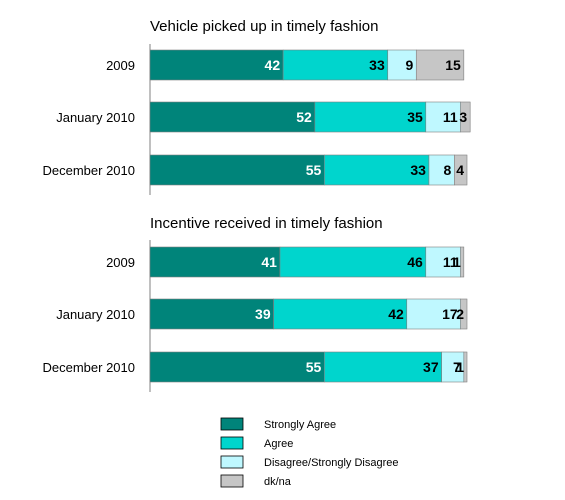 The image size is (565, 500). Describe the element at coordinates (300, 425) in the screenshot. I see `legend-label-0: Strongly Agree` at that location.